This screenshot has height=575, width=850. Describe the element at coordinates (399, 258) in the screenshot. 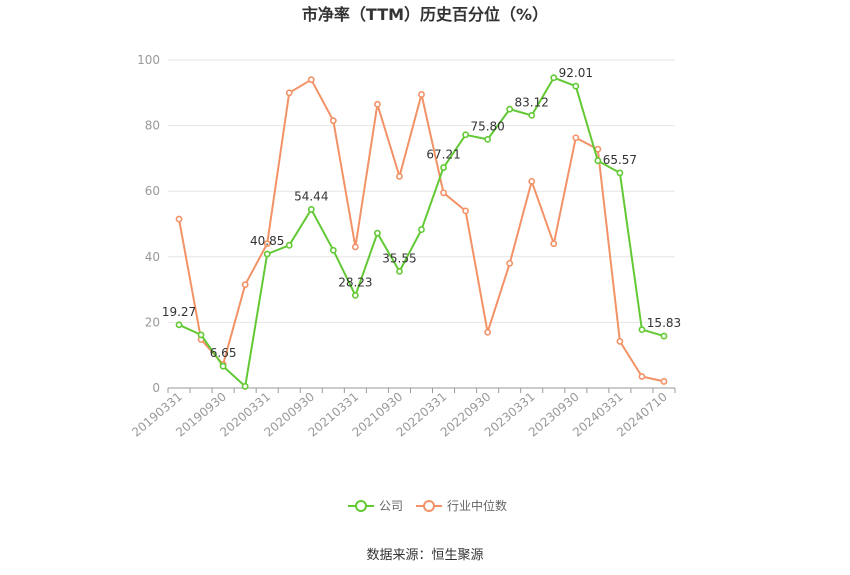

I see `data-label: 35.55` at that location.